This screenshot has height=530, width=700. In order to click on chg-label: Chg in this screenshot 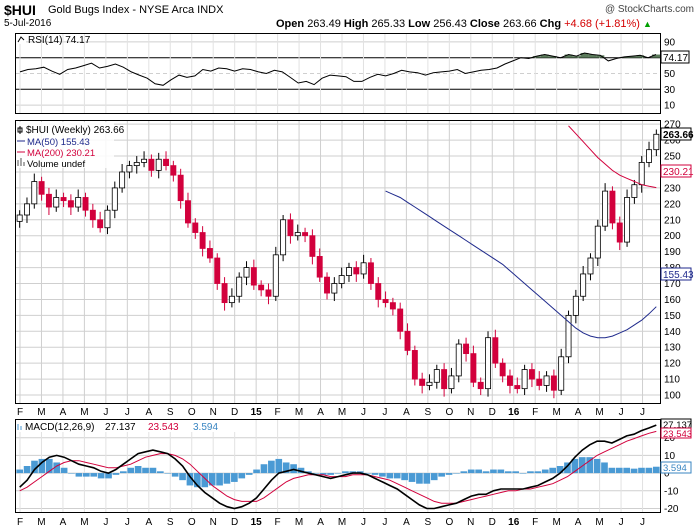, I will do `click(550, 24)`.